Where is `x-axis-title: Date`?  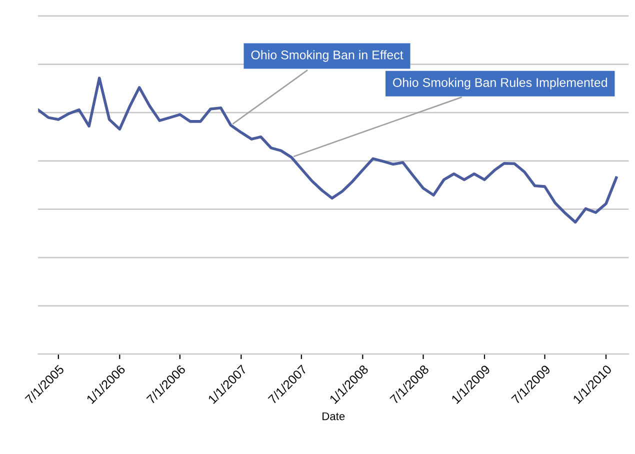
x-axis-title: Date is located at coordinates (333, 416).